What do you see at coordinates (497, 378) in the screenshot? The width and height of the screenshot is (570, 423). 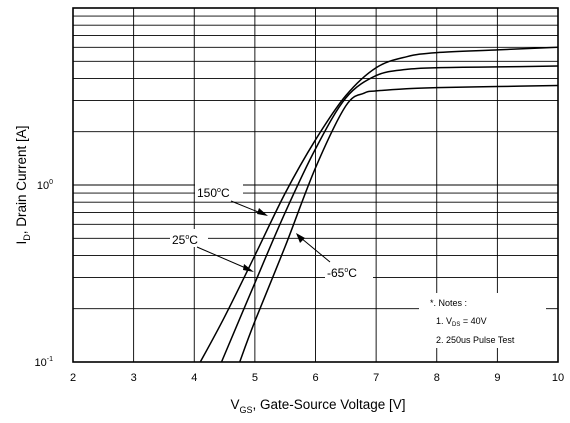 I see `x-tick-label: 9` at bounding box center [497, 378].